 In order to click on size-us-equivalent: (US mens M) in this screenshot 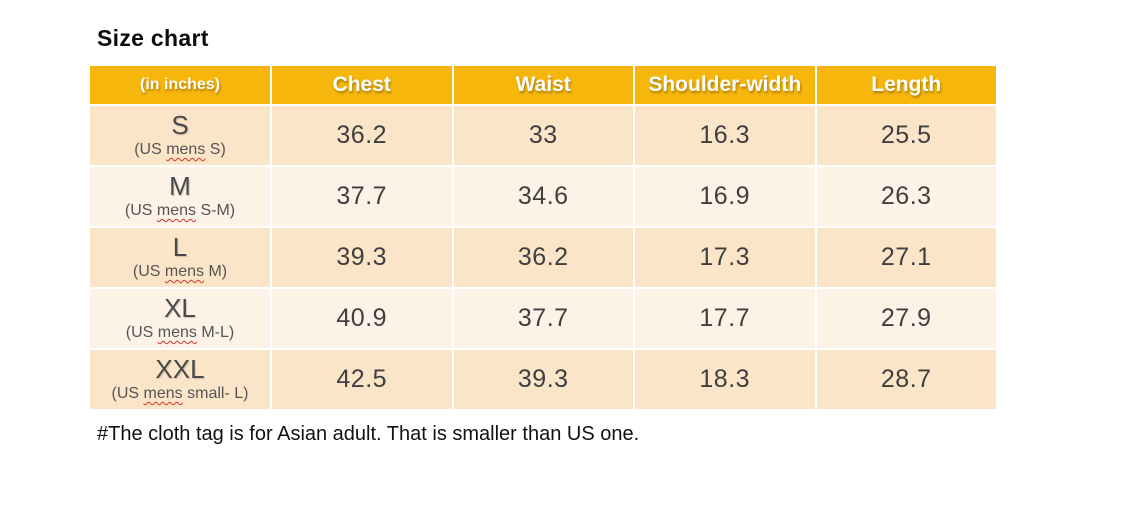, I will do `click(180, 271)`.